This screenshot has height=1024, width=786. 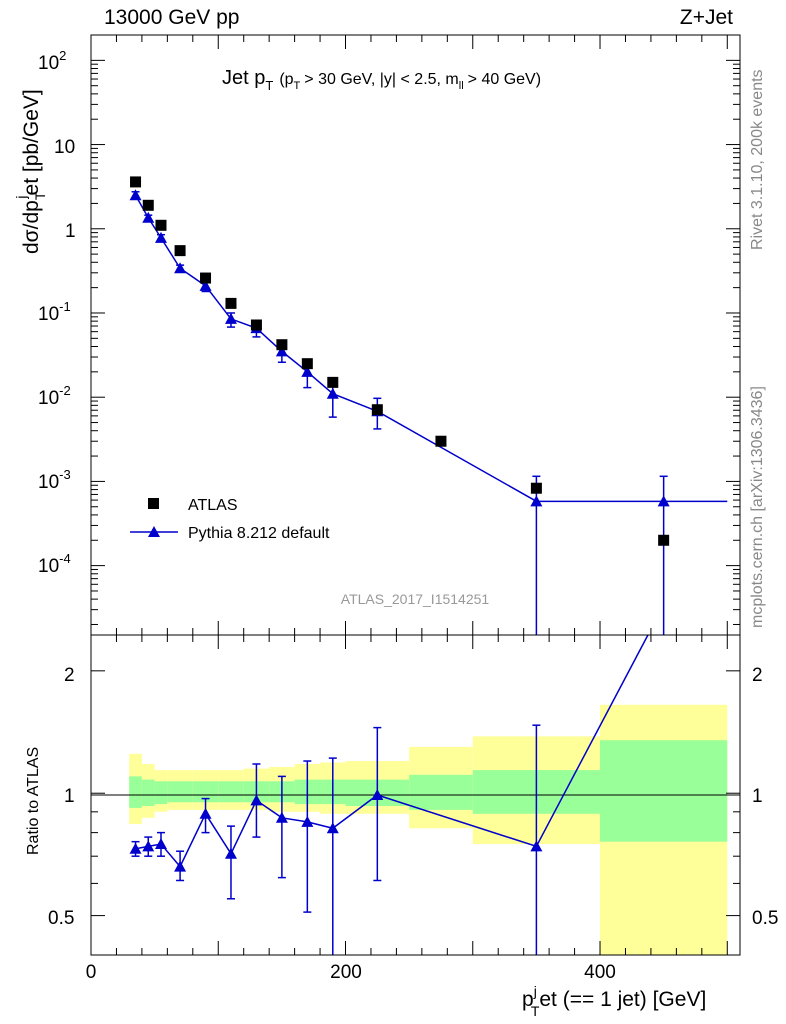 I want to click on ytick-1e-1: 10⁻¹, so click(x=54, y=312).